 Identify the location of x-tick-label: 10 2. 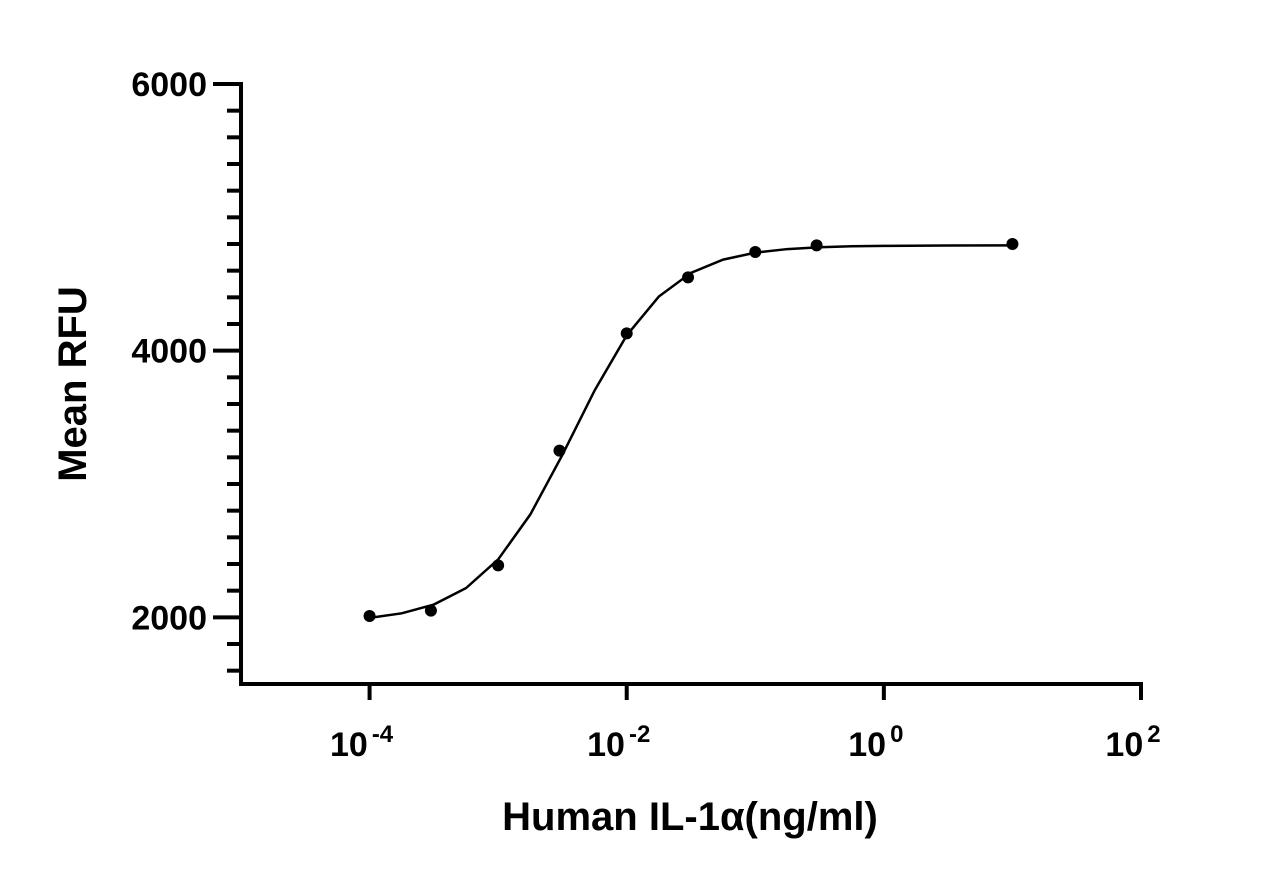
(1132, 742).